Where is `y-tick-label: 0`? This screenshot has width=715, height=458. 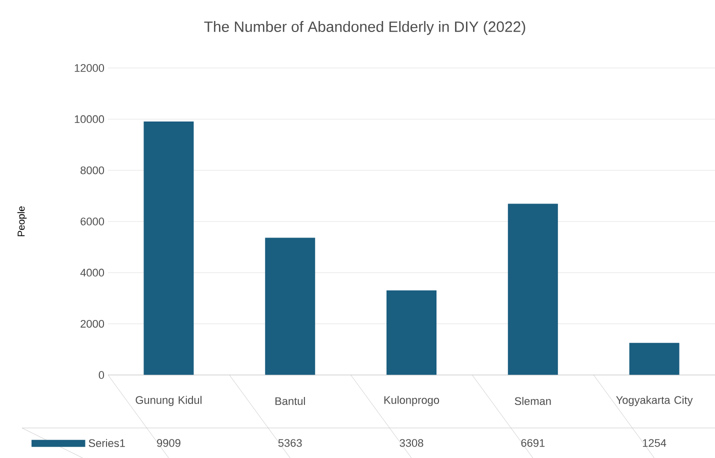 y-tick-label: 0 is located at coordinates (101, 375).